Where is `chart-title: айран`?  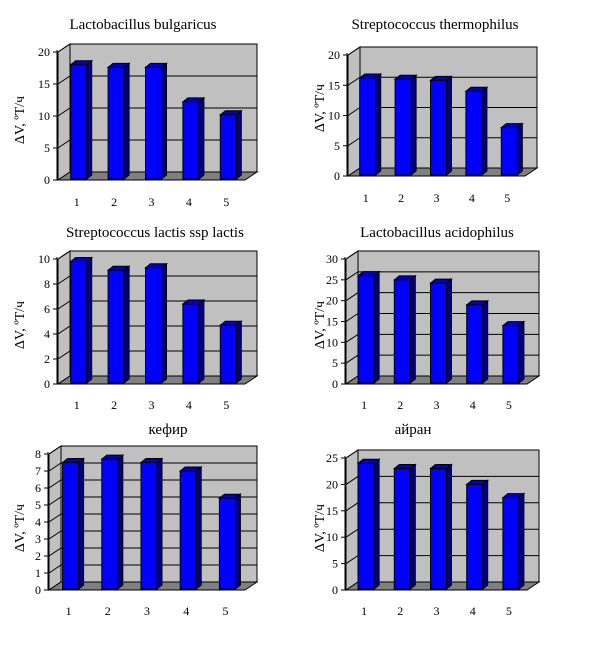
chart-title: айран is located at coordinates (413, 430).